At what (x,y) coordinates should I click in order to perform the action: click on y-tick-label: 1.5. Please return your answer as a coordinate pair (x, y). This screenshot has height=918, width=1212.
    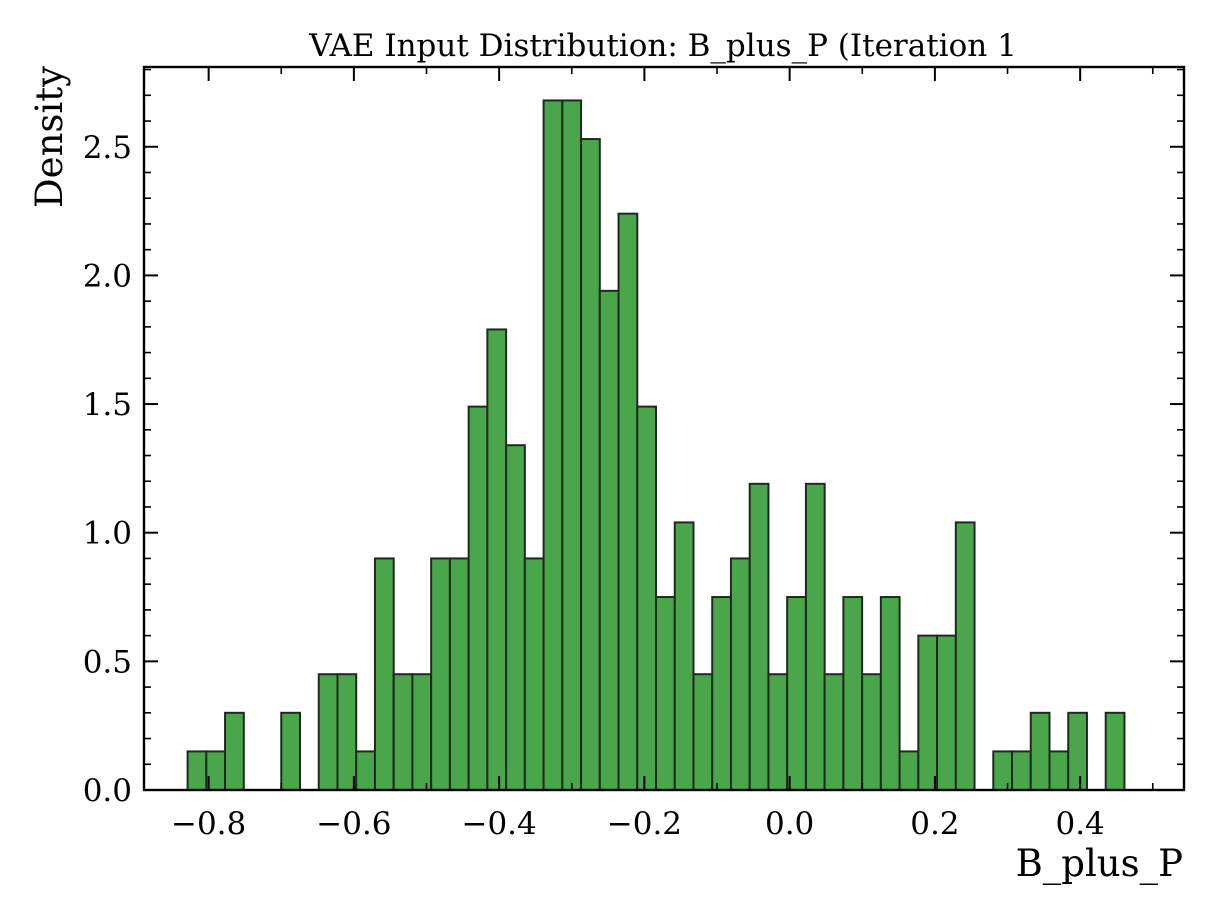
    Looking at the image, I should click on (107, 405).